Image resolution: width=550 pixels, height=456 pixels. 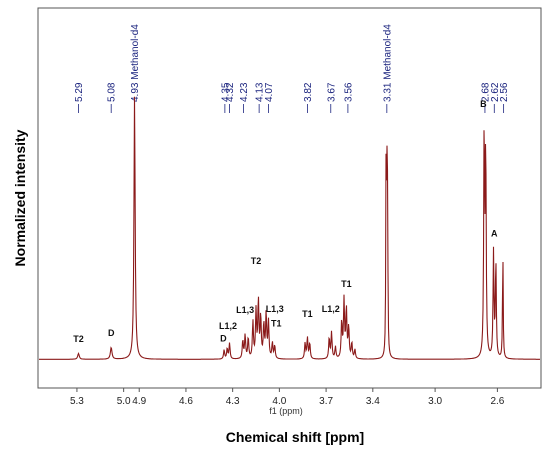 What do you see at coordinates (504, 92) in the screenshot?
I see `peak-label-text: 2.56` at bounding box center [504, 92].